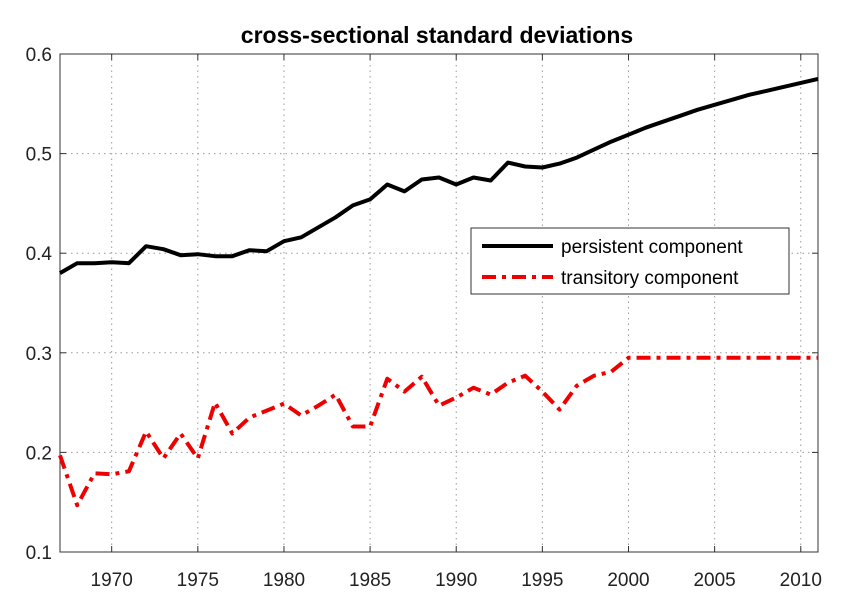 The image size is (856, 609). Describe the element at coordinates (714, 580) in the screenshot. I see `x-tick-label: 2005` at that location.